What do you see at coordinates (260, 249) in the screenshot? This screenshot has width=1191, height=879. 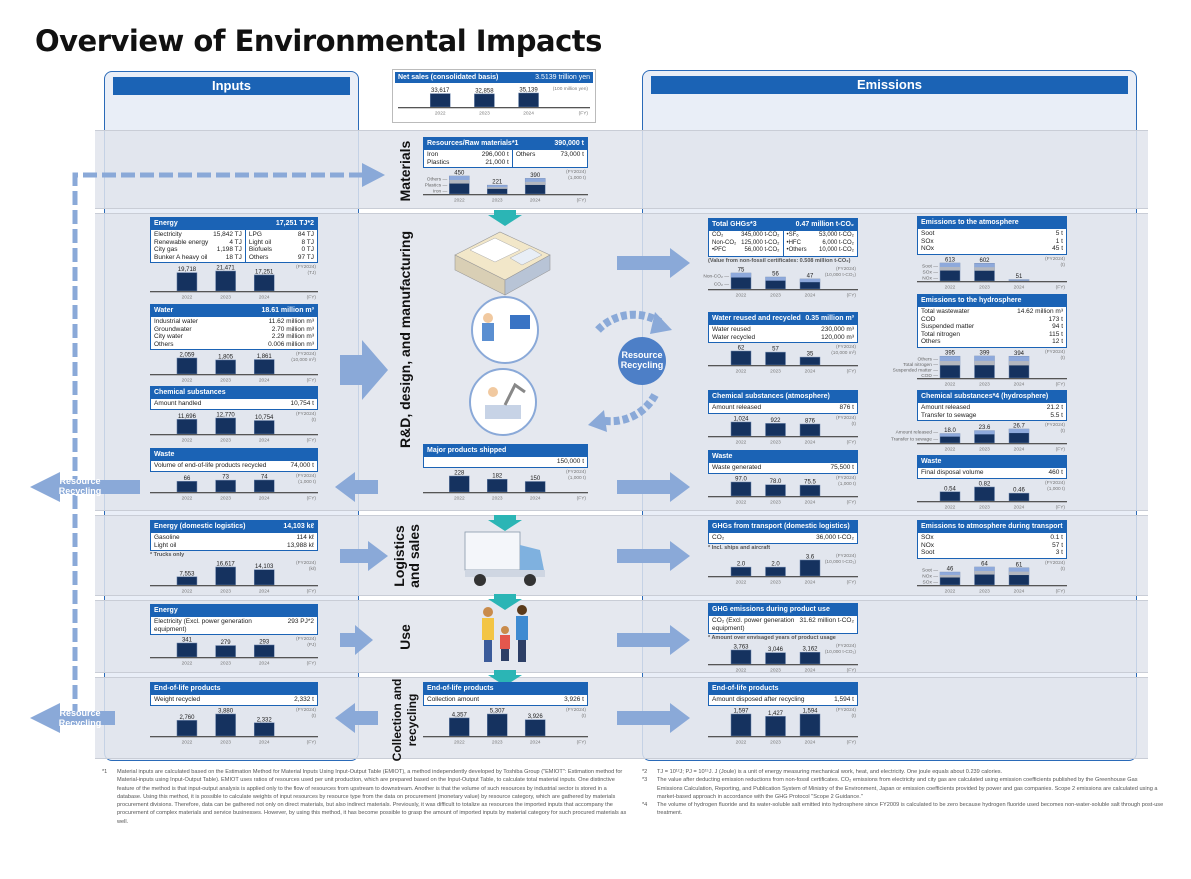 I see `metric-label: Biofuels` at bounding box center [260, 249].